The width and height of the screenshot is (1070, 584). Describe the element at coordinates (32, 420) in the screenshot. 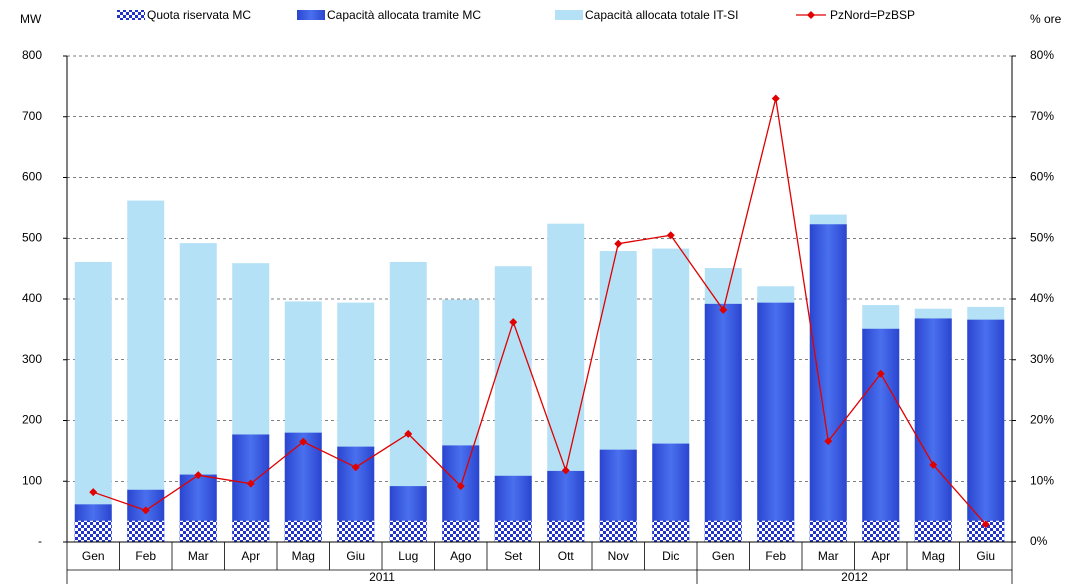

I see `y-tick-label: 200` at that location.